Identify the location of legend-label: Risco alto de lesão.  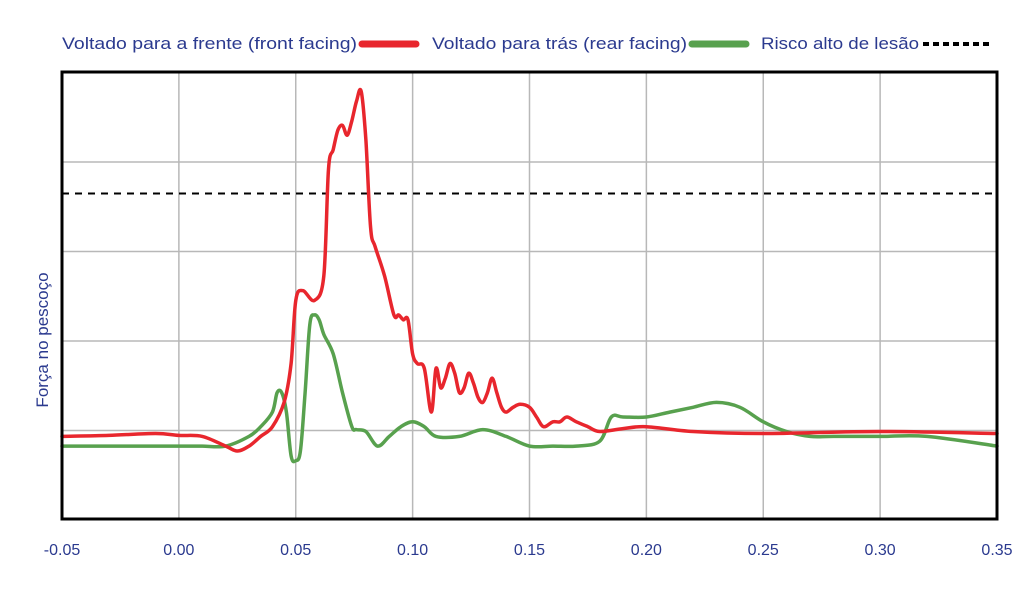
(840, 43).